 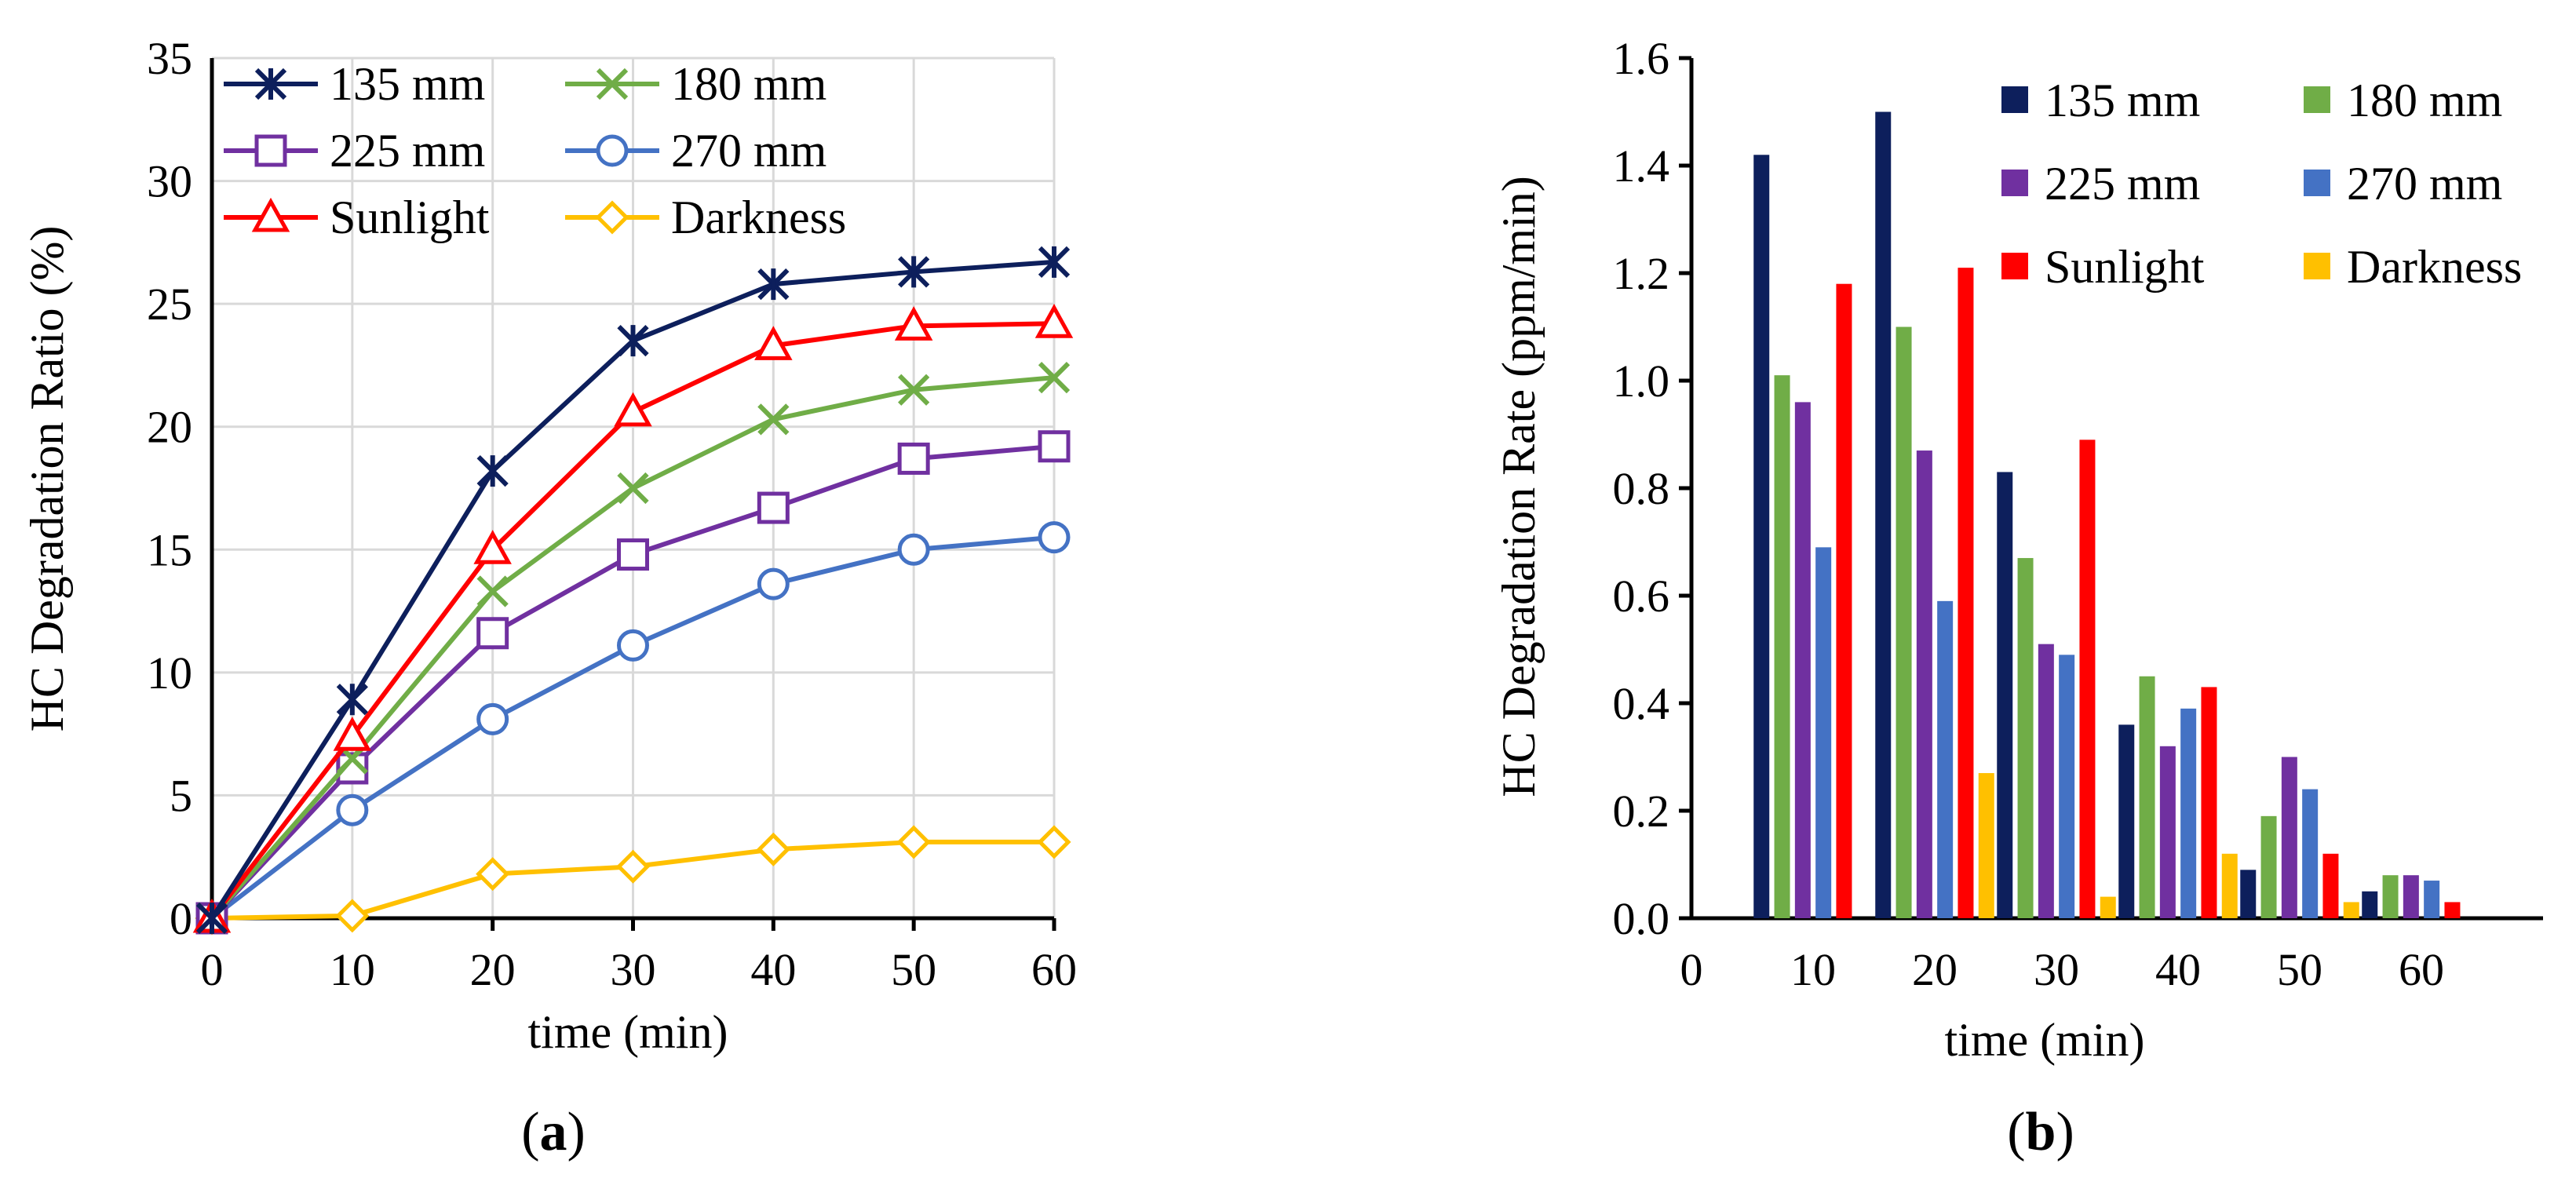 I want to click on bar-270-mm-50-min, so click(x=2310, y=853).